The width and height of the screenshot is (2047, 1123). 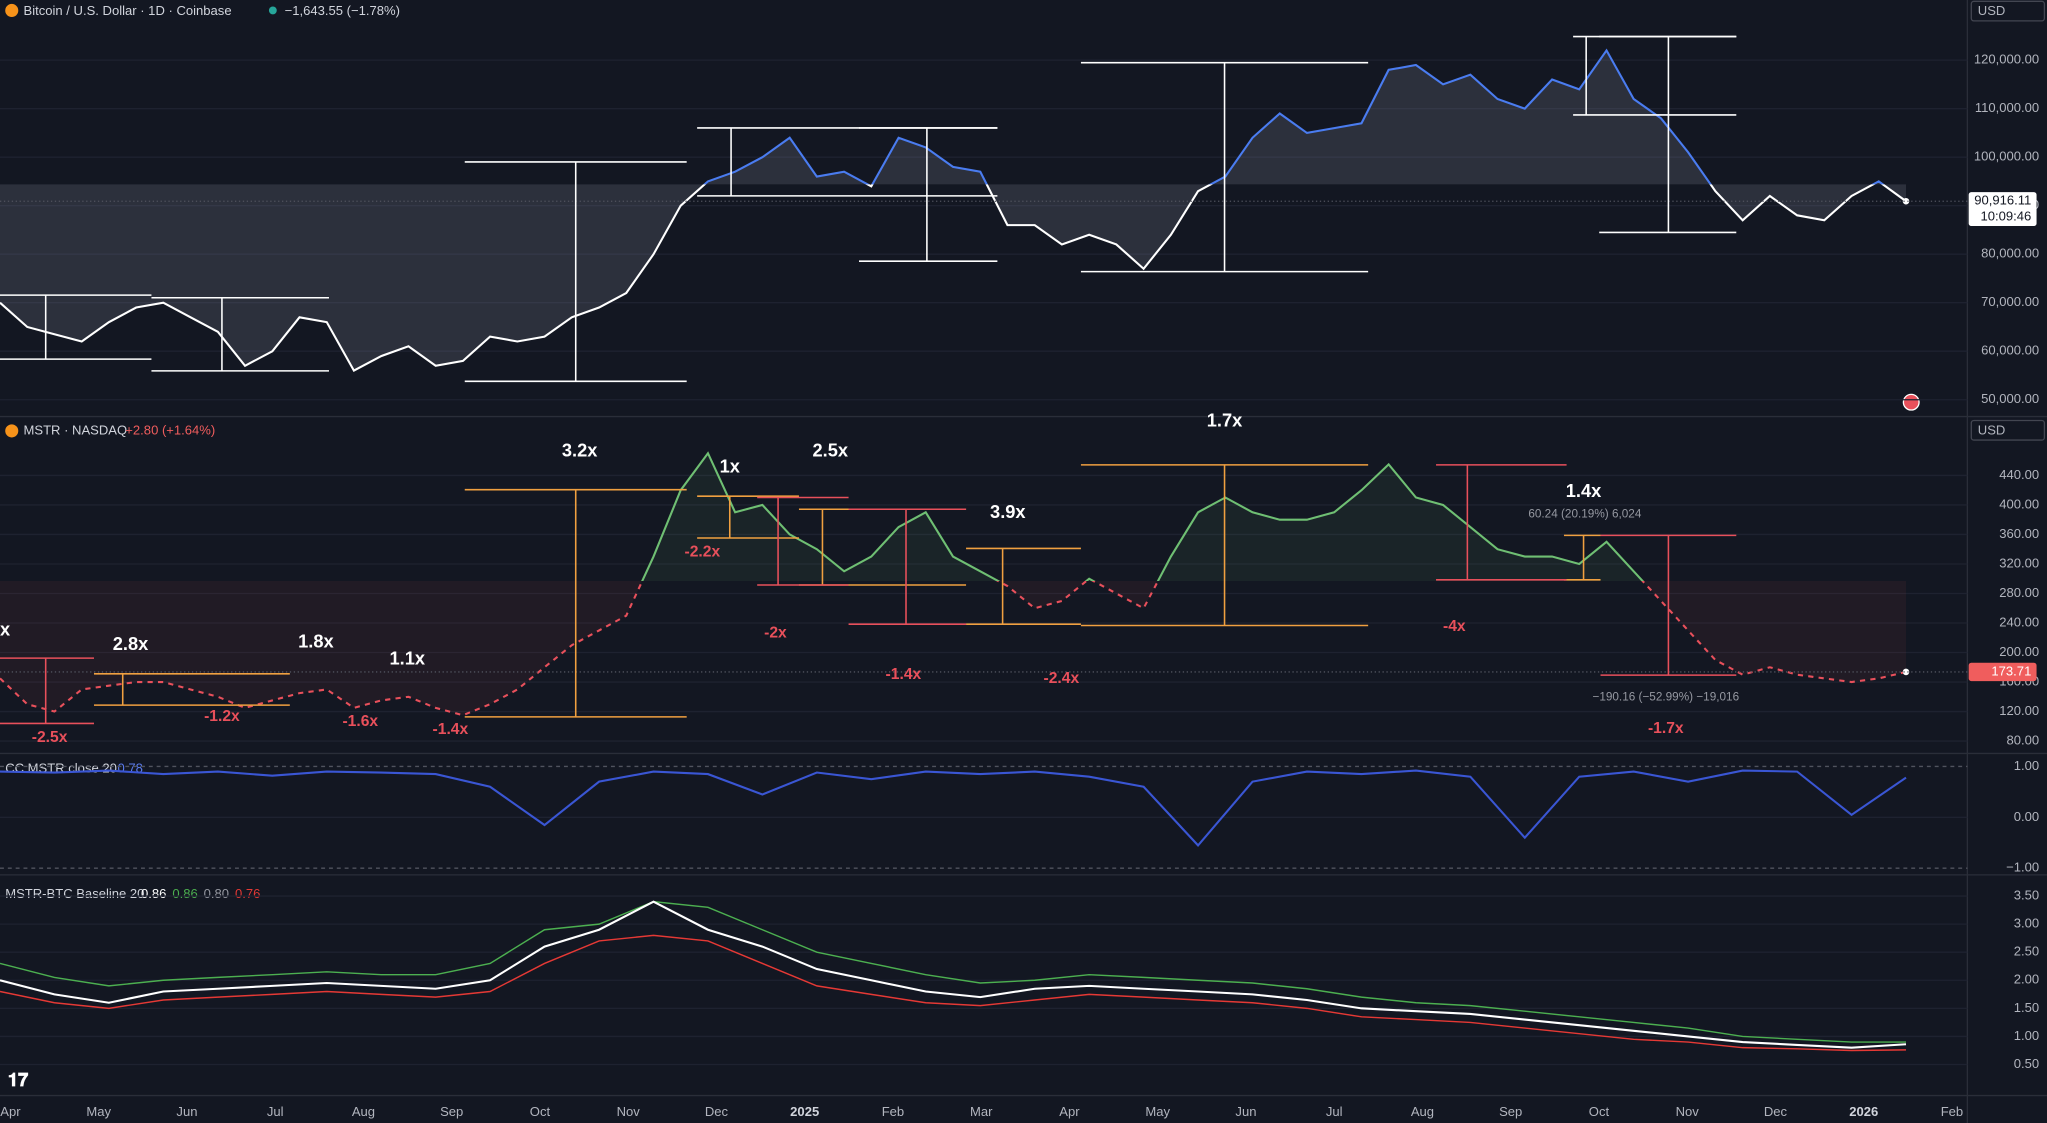 I want to click on y-tick-label: 120,000.00, so click(x=2006, y=59).